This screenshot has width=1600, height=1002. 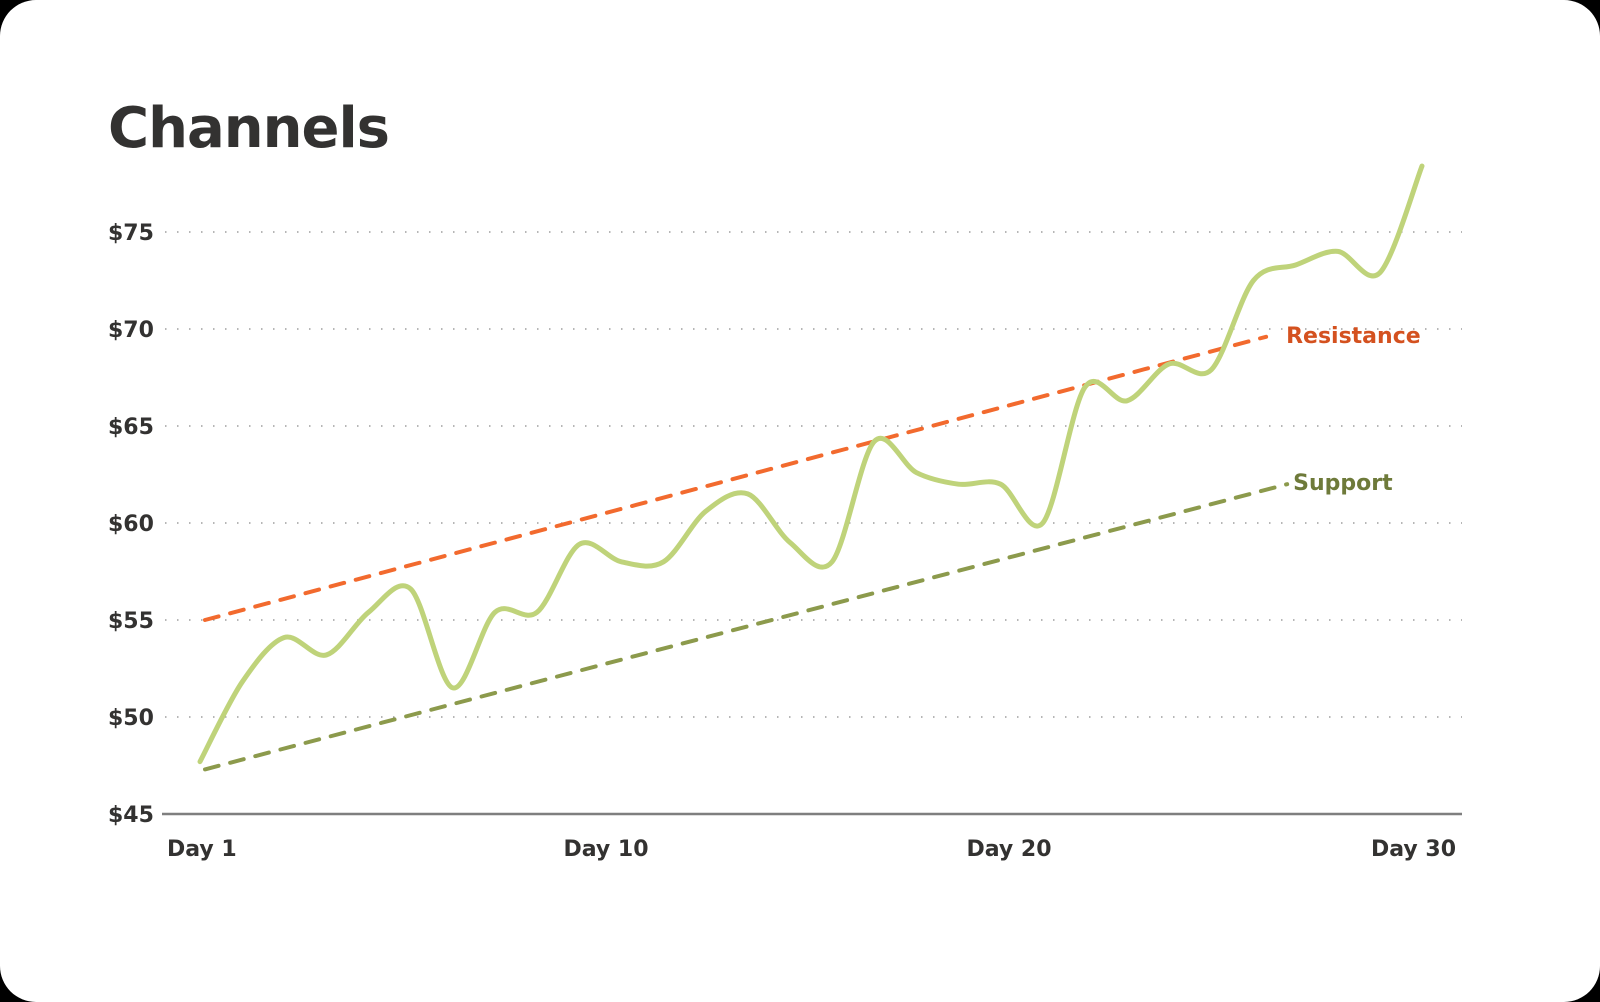 What do you see at coordinates (131, 718) in the screenshot?
I see `y-tick-label: $50` at bounding box center [131, 718].